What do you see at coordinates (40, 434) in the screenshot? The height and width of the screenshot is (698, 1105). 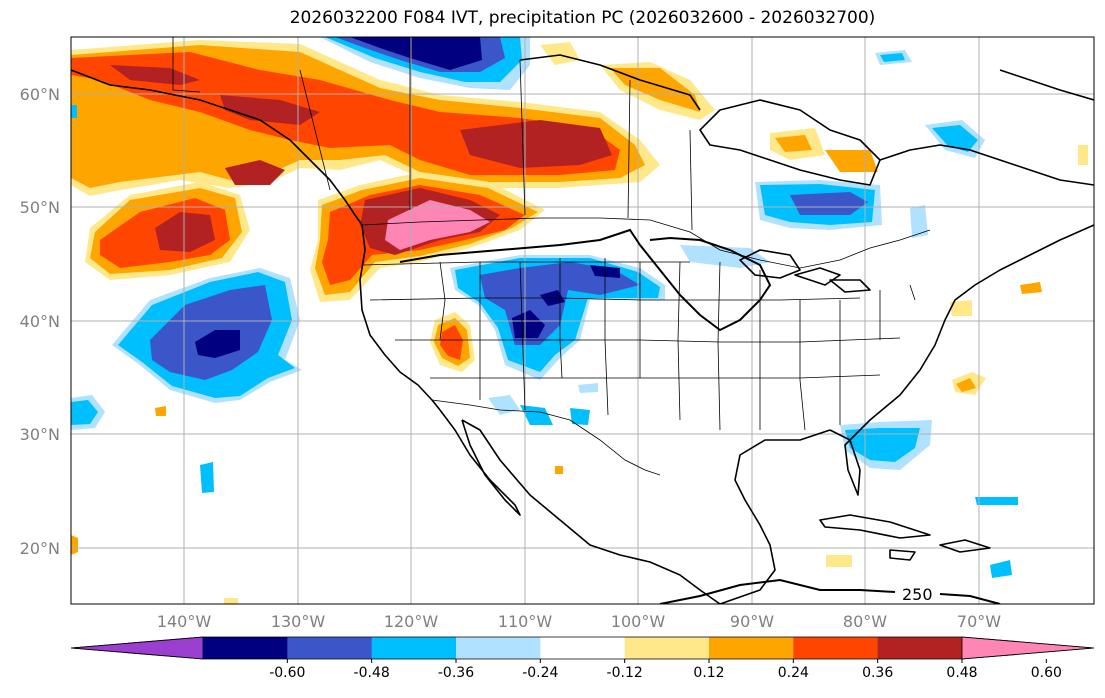 I see `lat-label: 30°N` at bounding box center [40, 434].